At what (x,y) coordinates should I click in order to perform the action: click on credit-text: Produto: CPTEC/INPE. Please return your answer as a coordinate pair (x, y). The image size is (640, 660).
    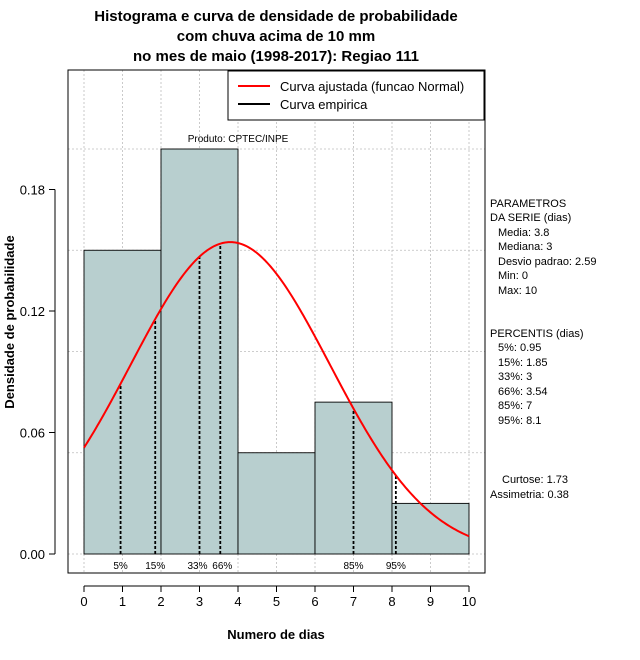
    Looking at the image, I should click on (238, 139).